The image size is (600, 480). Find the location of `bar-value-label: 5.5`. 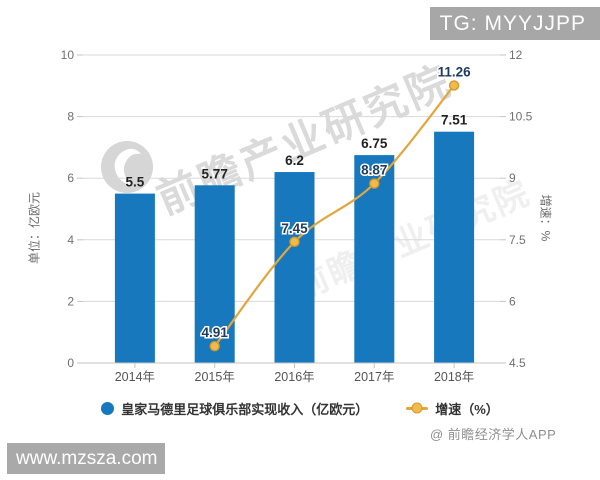

bar-value-label: 5.5 is located at coordinates (135, 182).